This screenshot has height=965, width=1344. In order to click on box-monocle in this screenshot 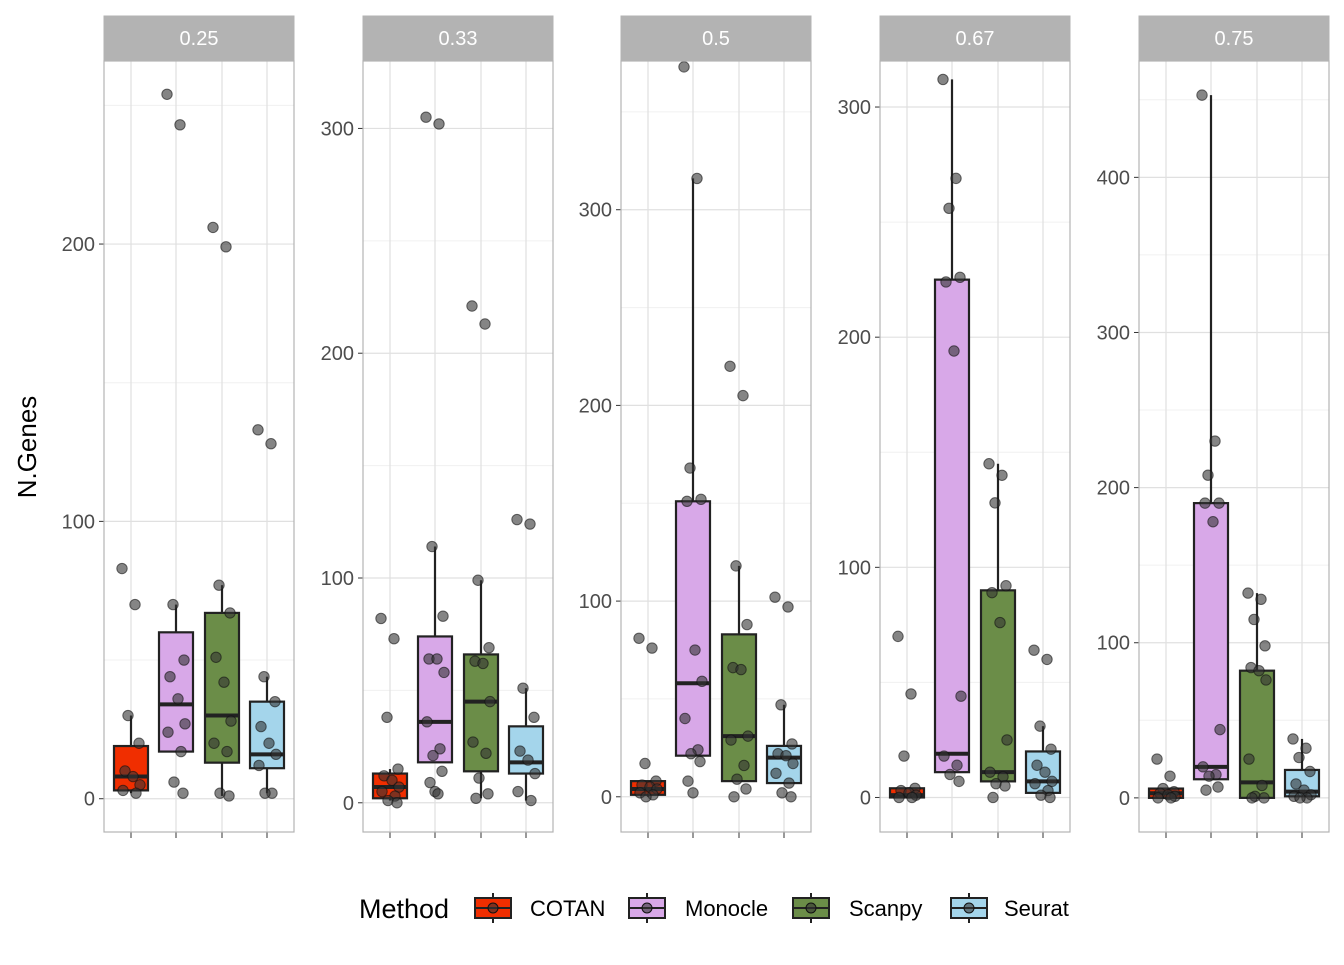, I will do `click(1211, 641)`.